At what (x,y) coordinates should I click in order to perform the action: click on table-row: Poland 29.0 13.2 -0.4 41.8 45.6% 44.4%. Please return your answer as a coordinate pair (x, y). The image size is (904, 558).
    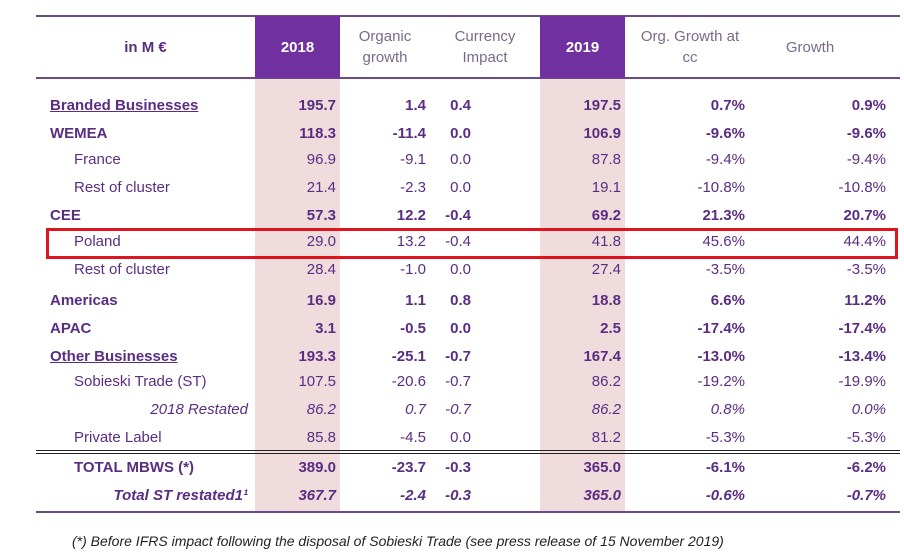
    Looking at the image, I should click on (452, 242).